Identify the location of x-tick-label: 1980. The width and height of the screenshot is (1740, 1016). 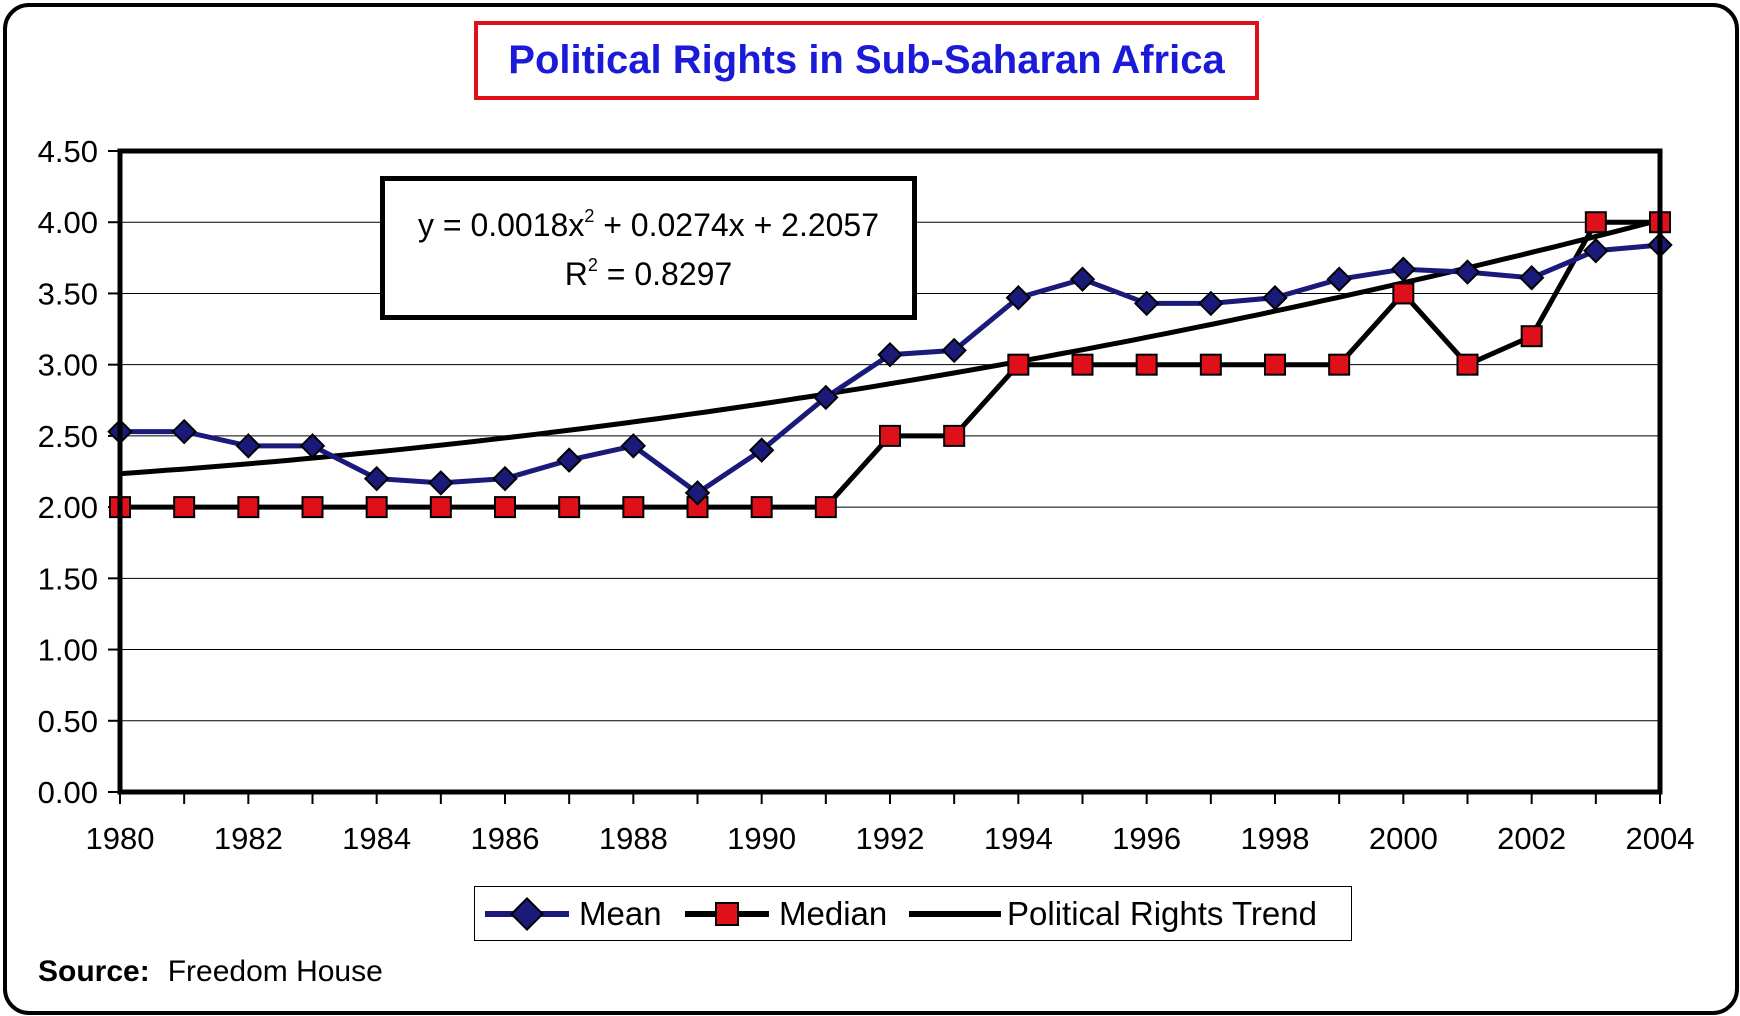
(120, 838).